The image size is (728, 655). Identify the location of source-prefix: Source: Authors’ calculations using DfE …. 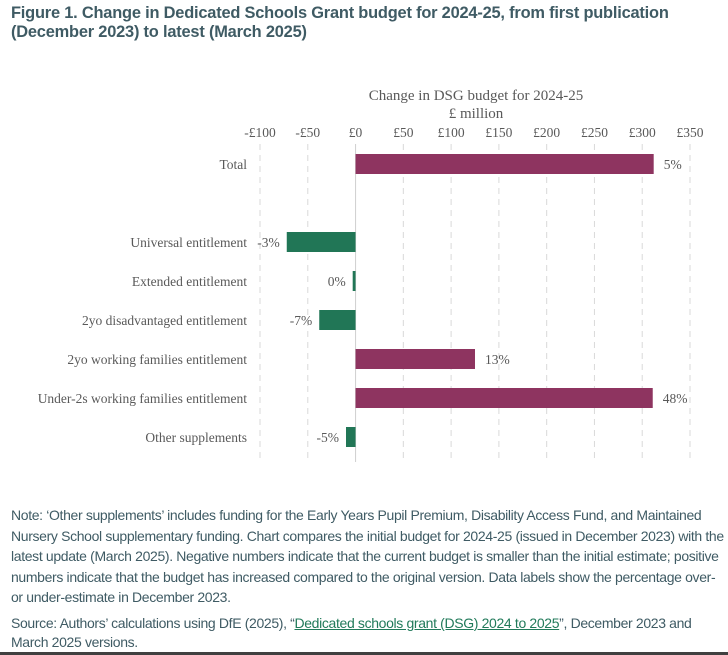
(153, 623).